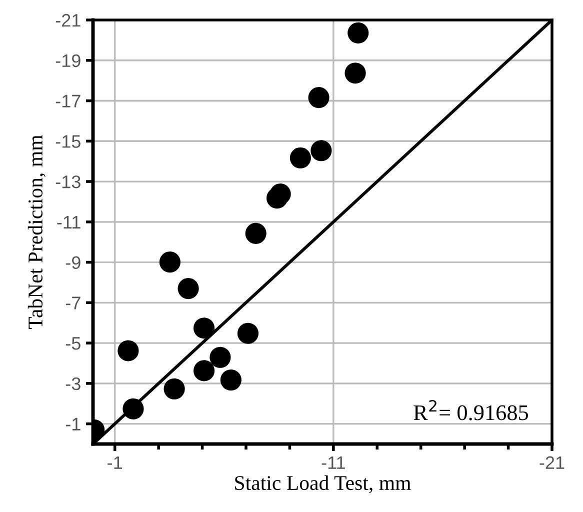 The image size is (583, 512). Describe the element at coordinates (68, 20) in the screenshot. I see `y-tick-label: -21` at that location.